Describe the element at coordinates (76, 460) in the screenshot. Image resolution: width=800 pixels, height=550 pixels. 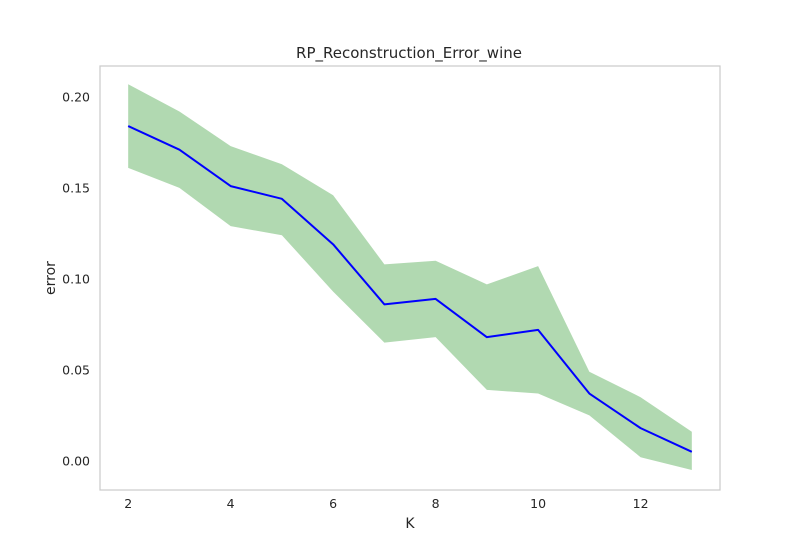
I see `y-tick-label: 0.00` at that location.